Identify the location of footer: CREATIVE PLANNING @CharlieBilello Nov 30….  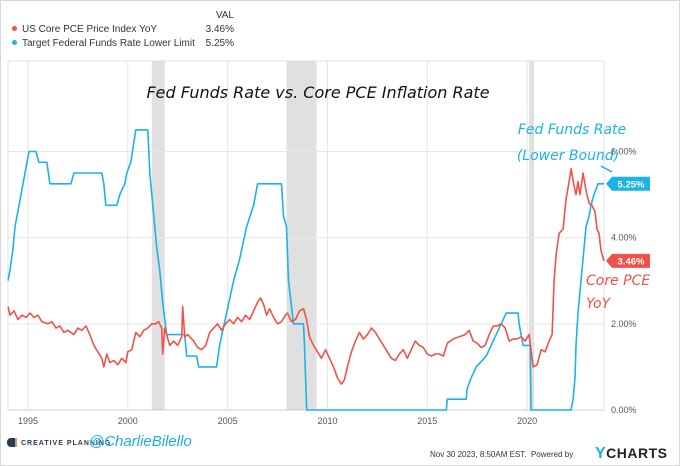
(340, 449).